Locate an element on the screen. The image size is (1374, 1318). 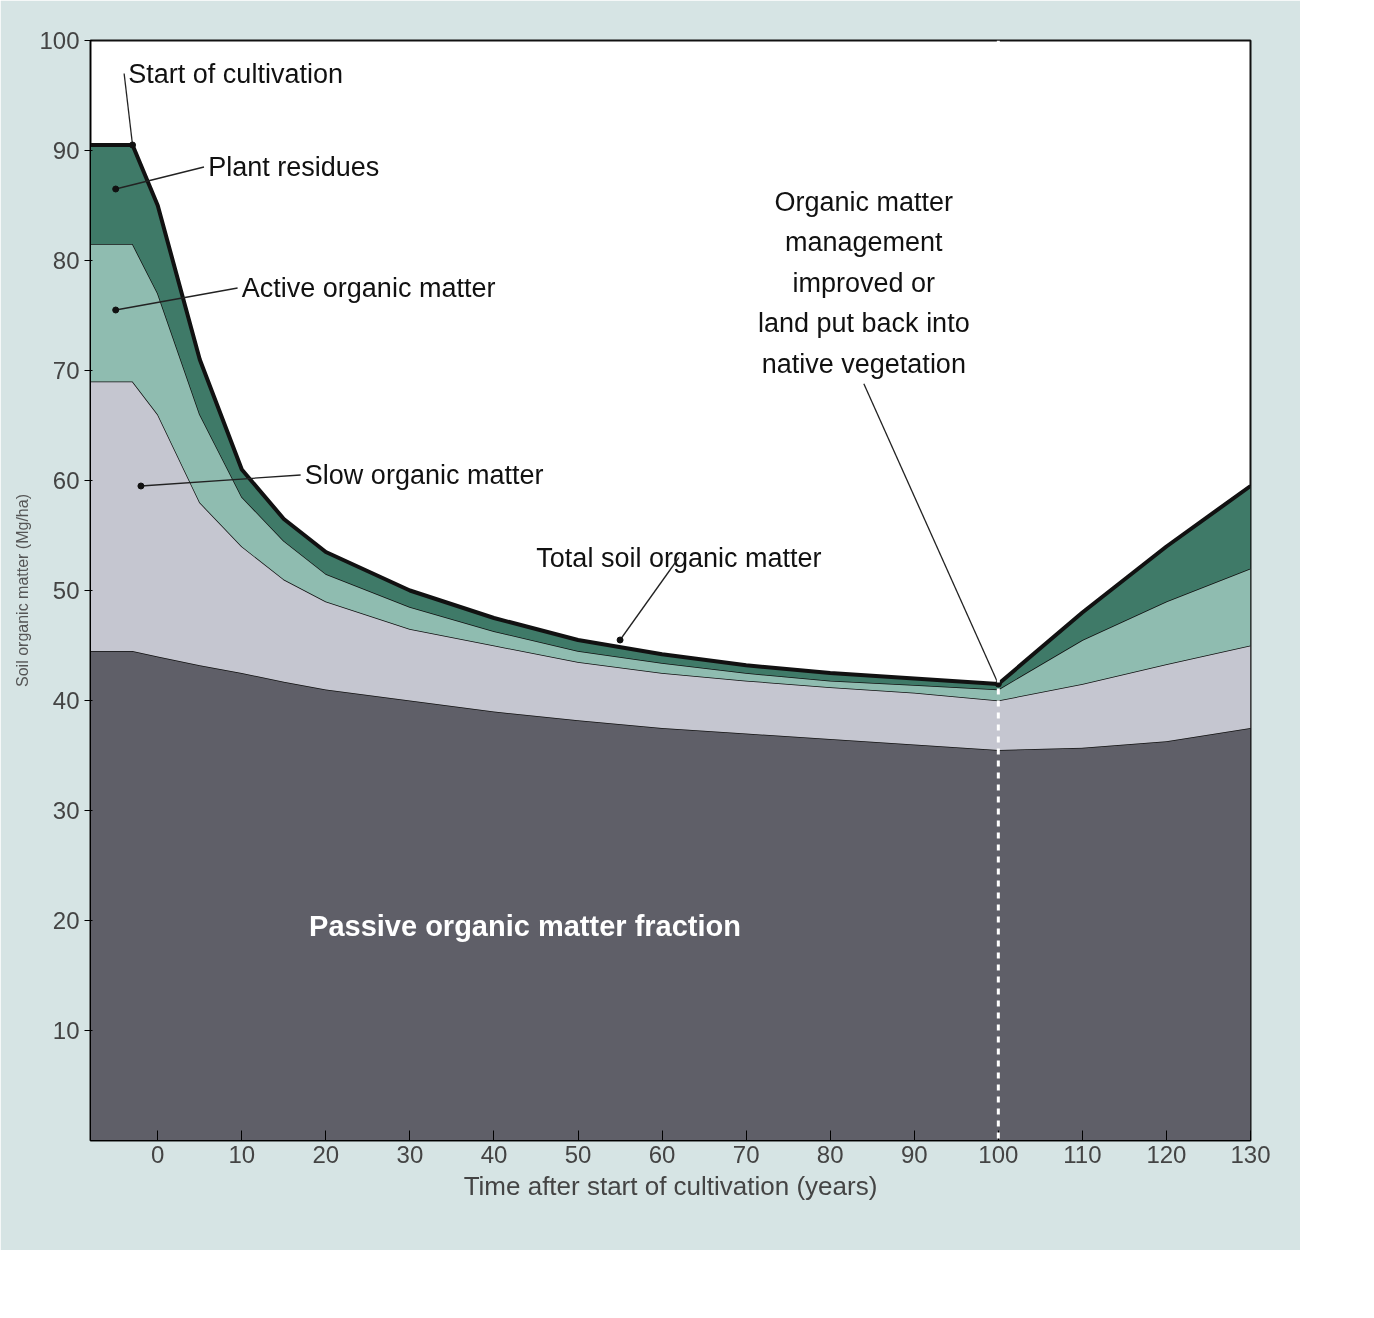
y-tick-label: 100 is located at coordinates (59, 40).